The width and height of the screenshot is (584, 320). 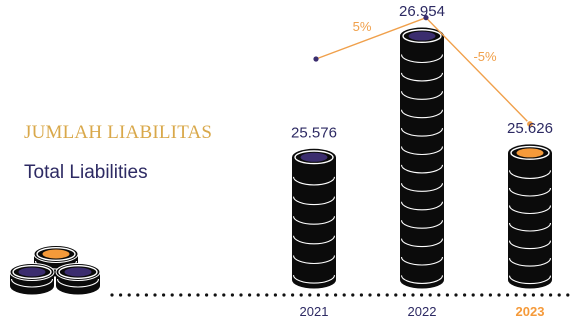 I want to click on value-label-2021: 25.576, so click(x=314, y=132).